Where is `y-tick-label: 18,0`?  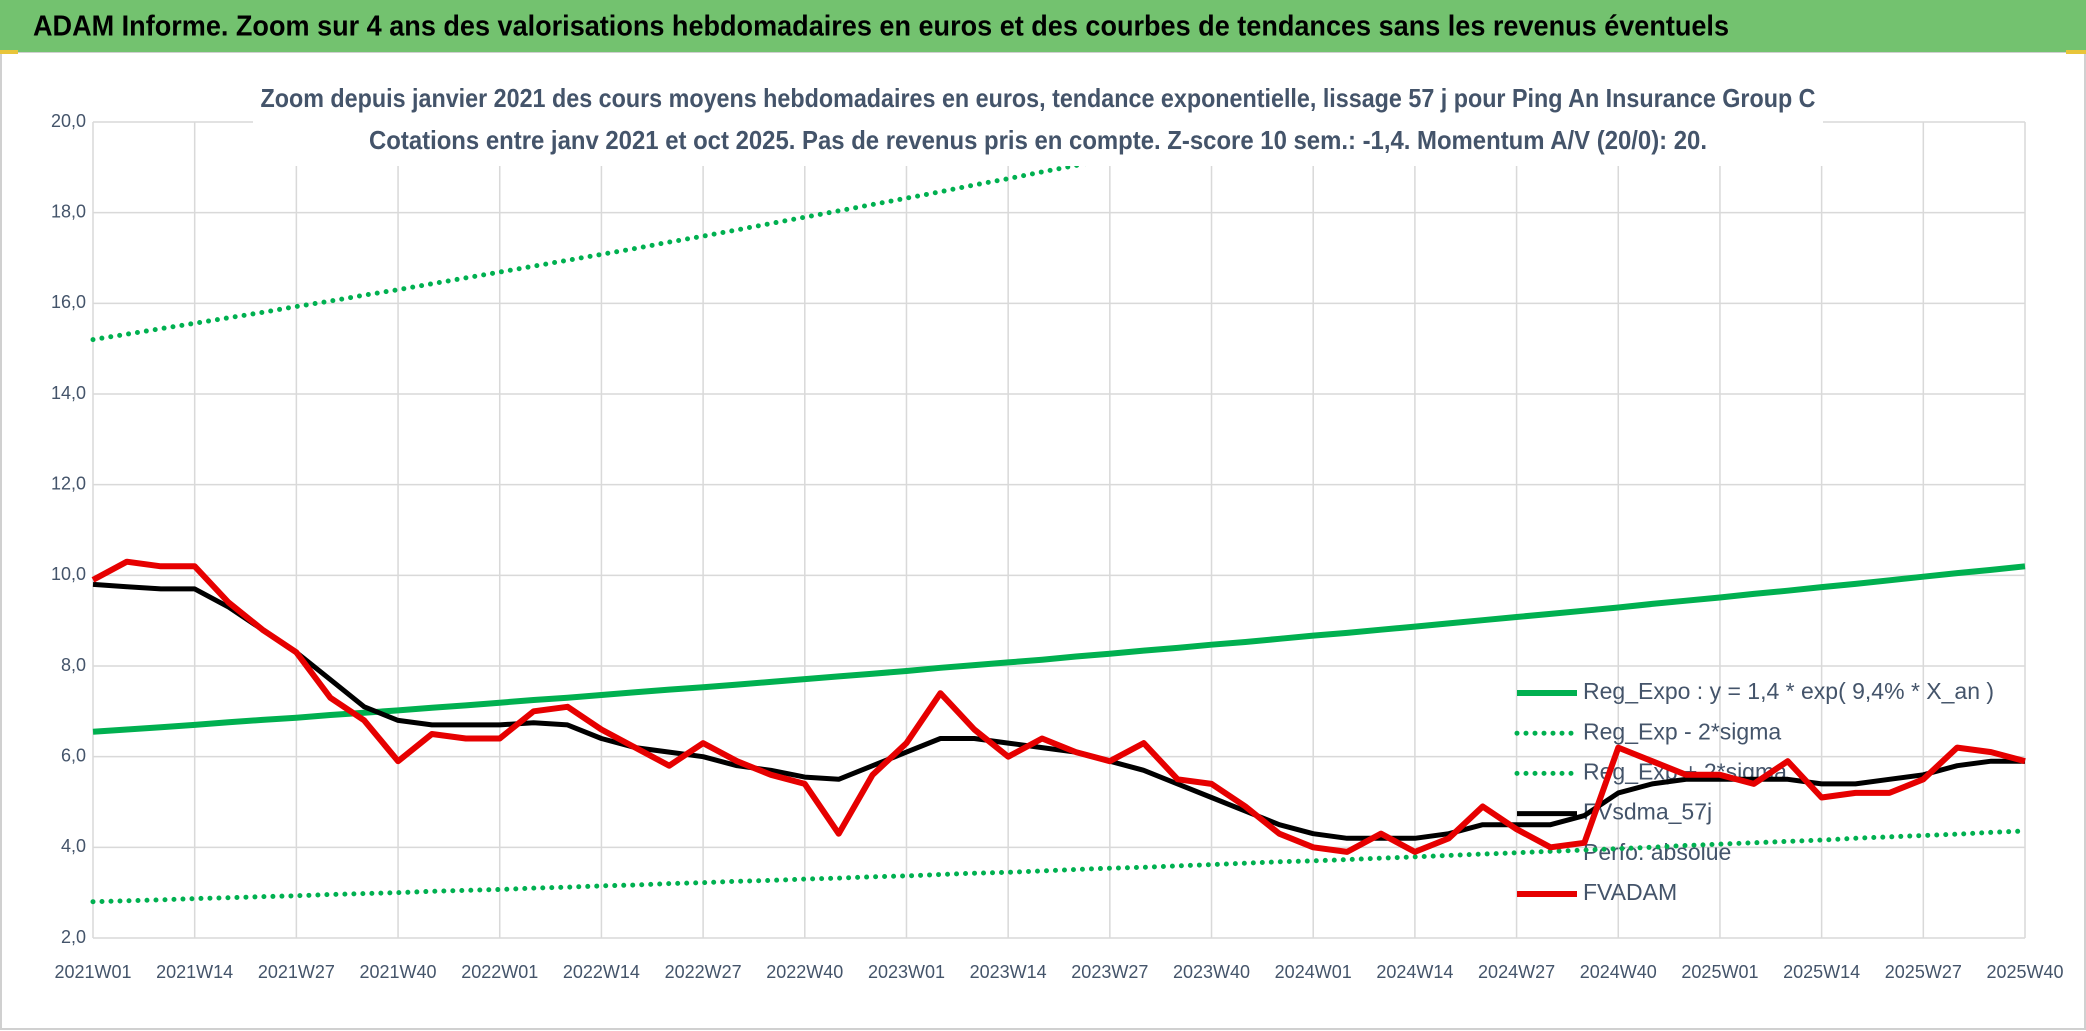 y-tick-label: 18,0 is located at coordinates (68, 211).